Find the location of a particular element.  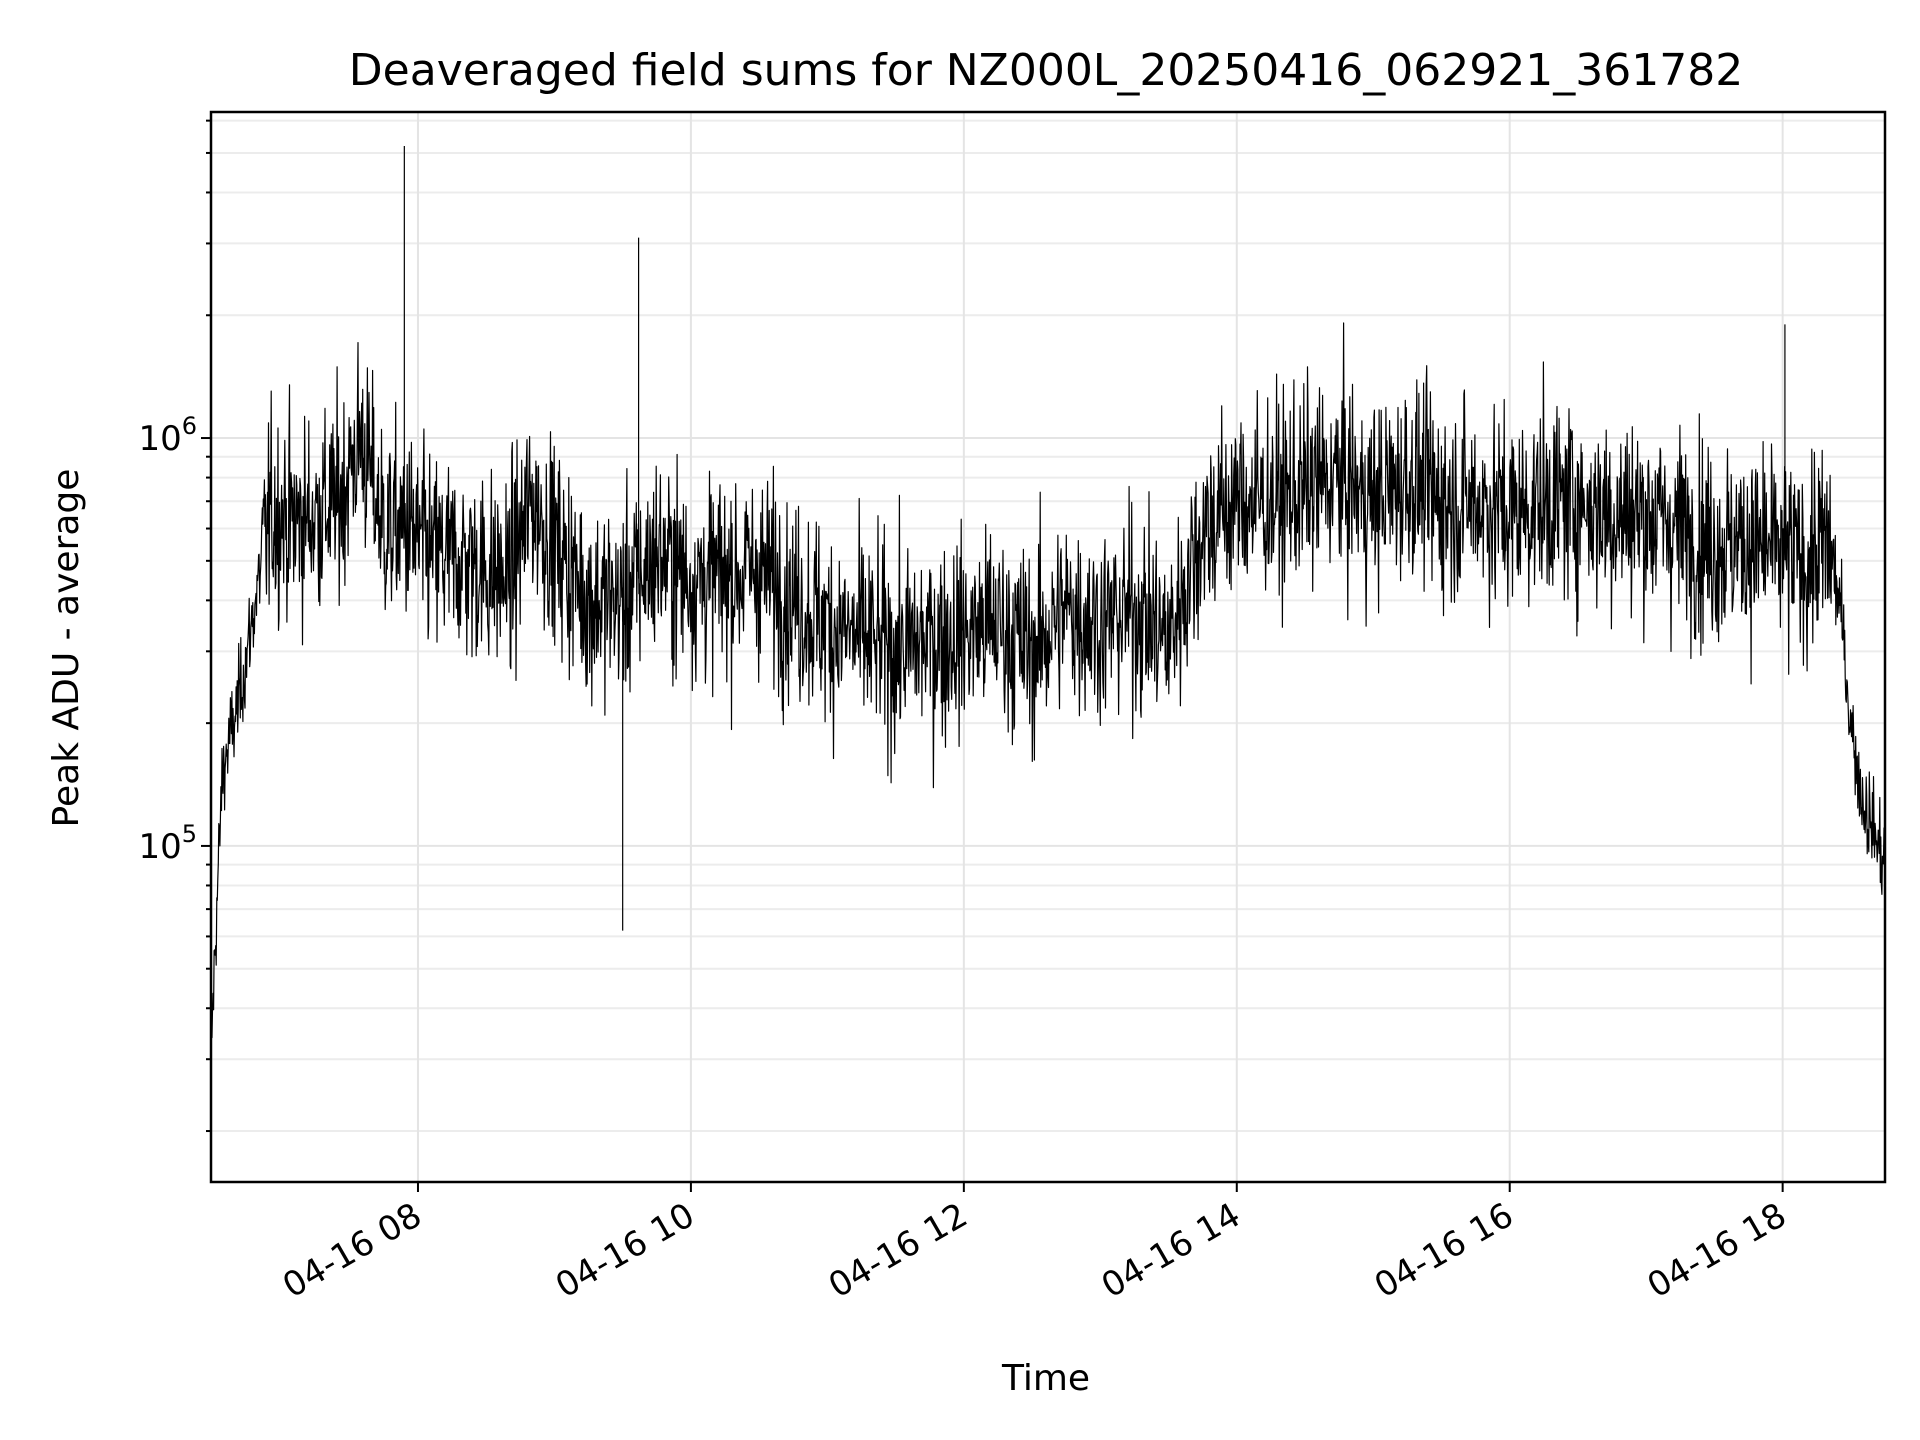

x-axis-label: Time is located at coordinates (1045, 1378).